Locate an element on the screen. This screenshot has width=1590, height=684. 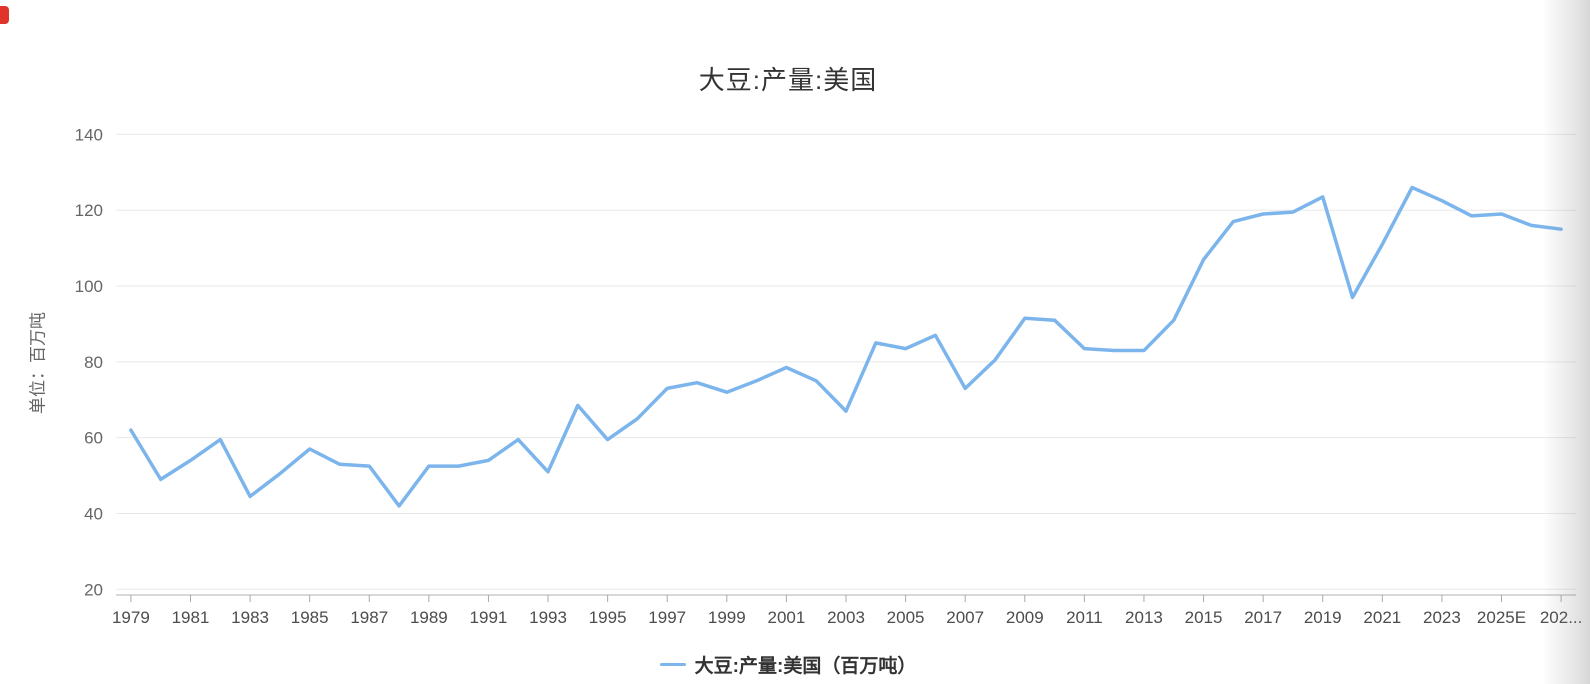
legend-label: 大豆:产量:美国（百万吨） is located at coordinates (805, 666).